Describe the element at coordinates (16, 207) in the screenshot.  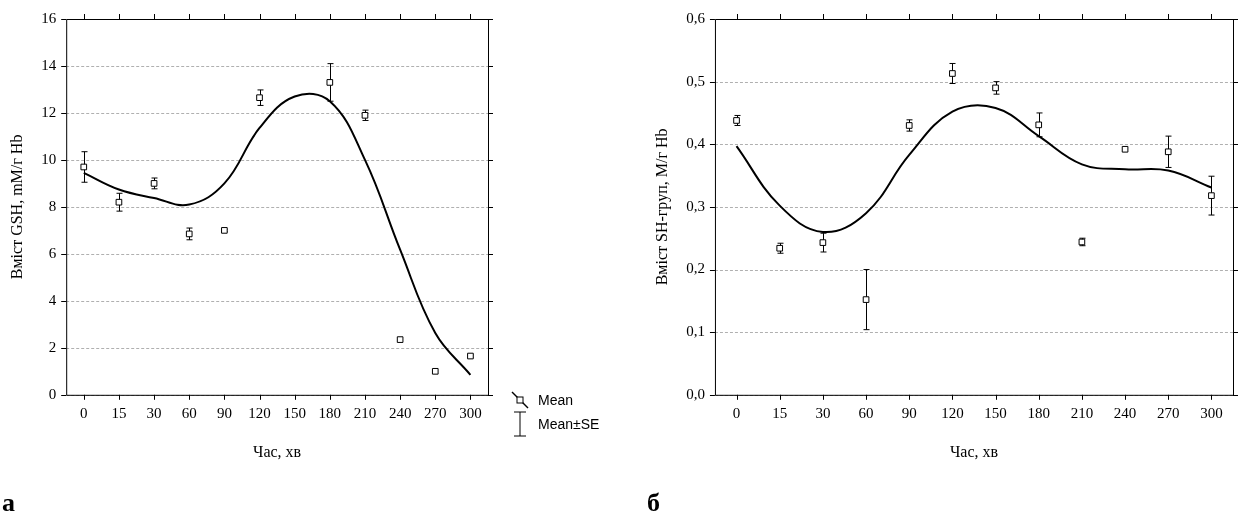
I see `y-axis-title: Вміст GSH, mM/г Hb` at that location.